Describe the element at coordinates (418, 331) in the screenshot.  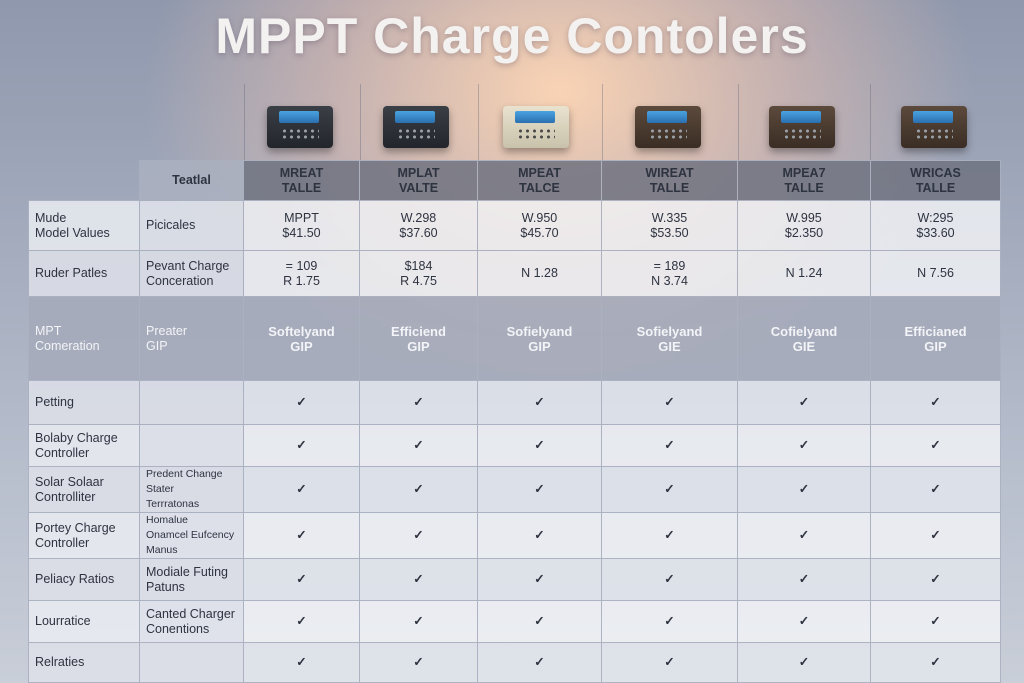
I see `cell-text: Efficiend` at that location.